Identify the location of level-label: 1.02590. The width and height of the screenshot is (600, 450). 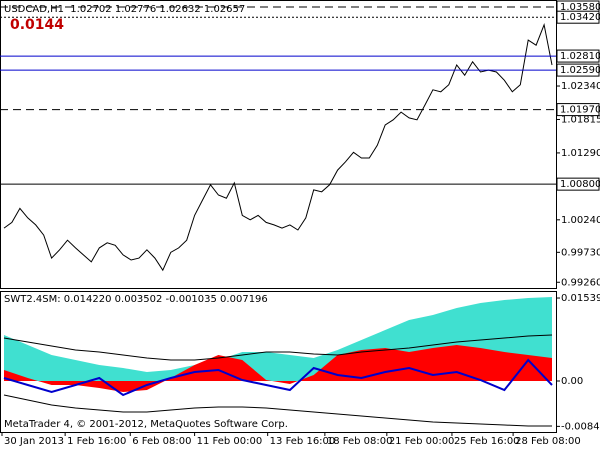
(580, 70).